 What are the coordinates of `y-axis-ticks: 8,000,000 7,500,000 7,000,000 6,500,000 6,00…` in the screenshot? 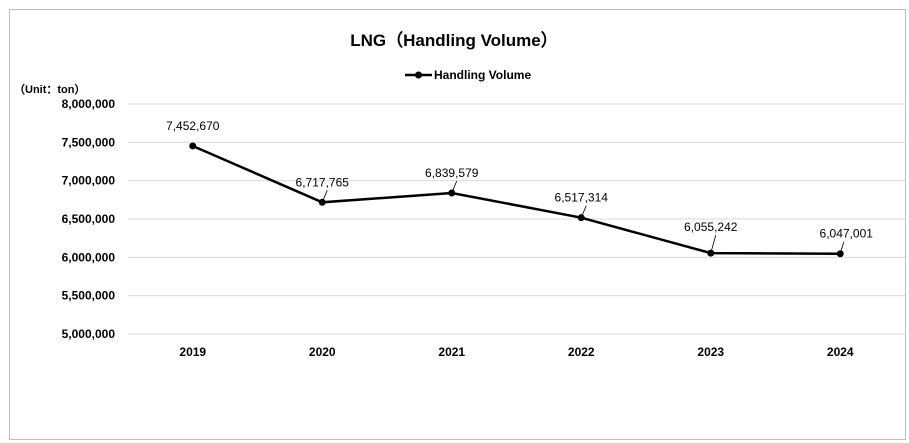 It's located at (89, 219).